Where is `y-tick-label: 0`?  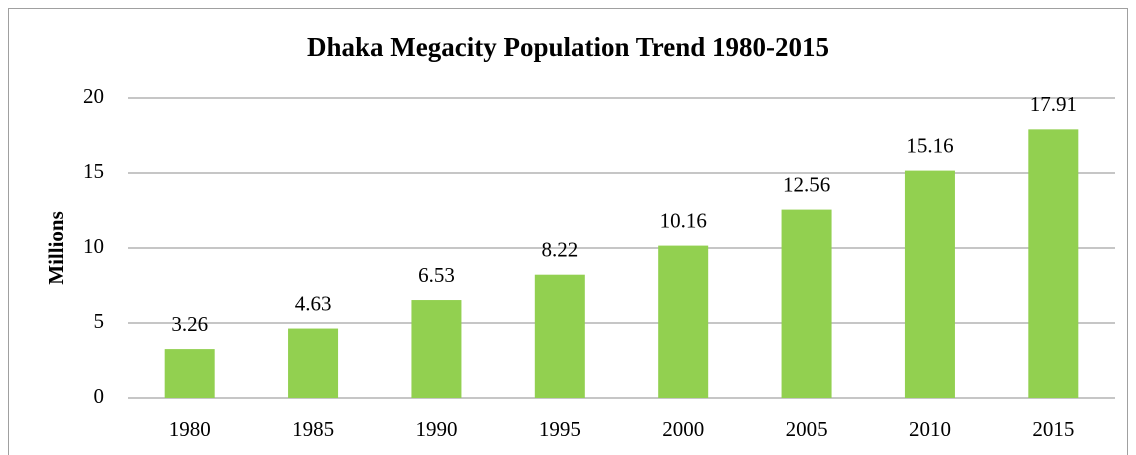 y-tick-label: 0 is located at coordinates (99, 396).